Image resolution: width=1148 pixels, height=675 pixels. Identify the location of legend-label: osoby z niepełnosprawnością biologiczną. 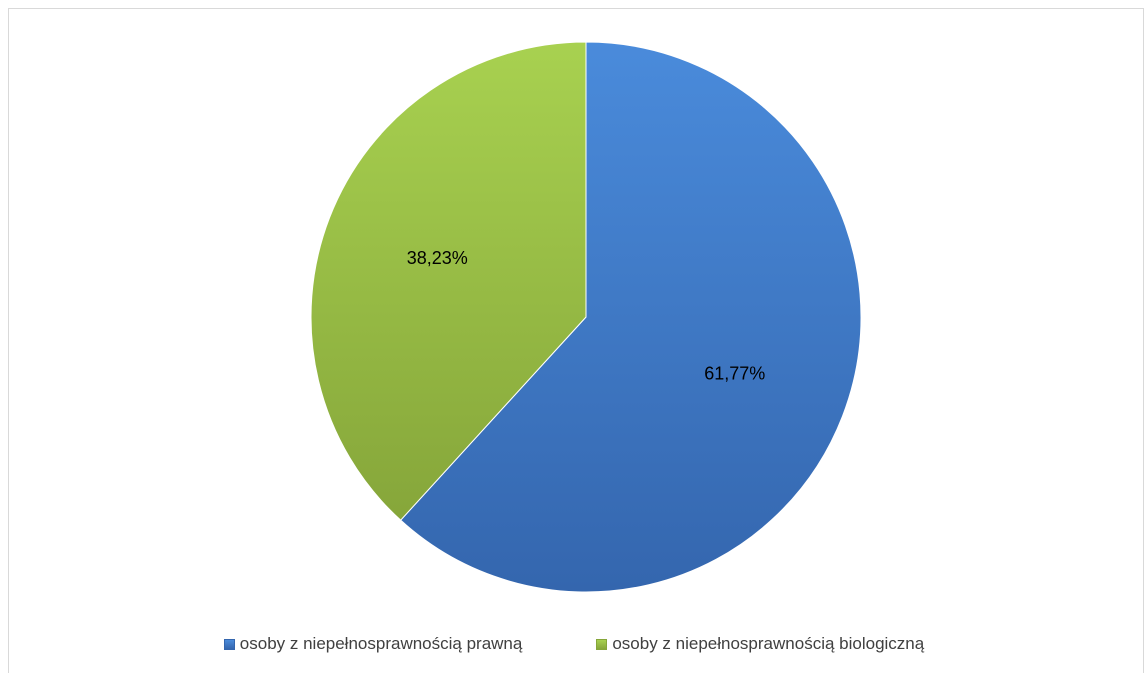
(768, 643).